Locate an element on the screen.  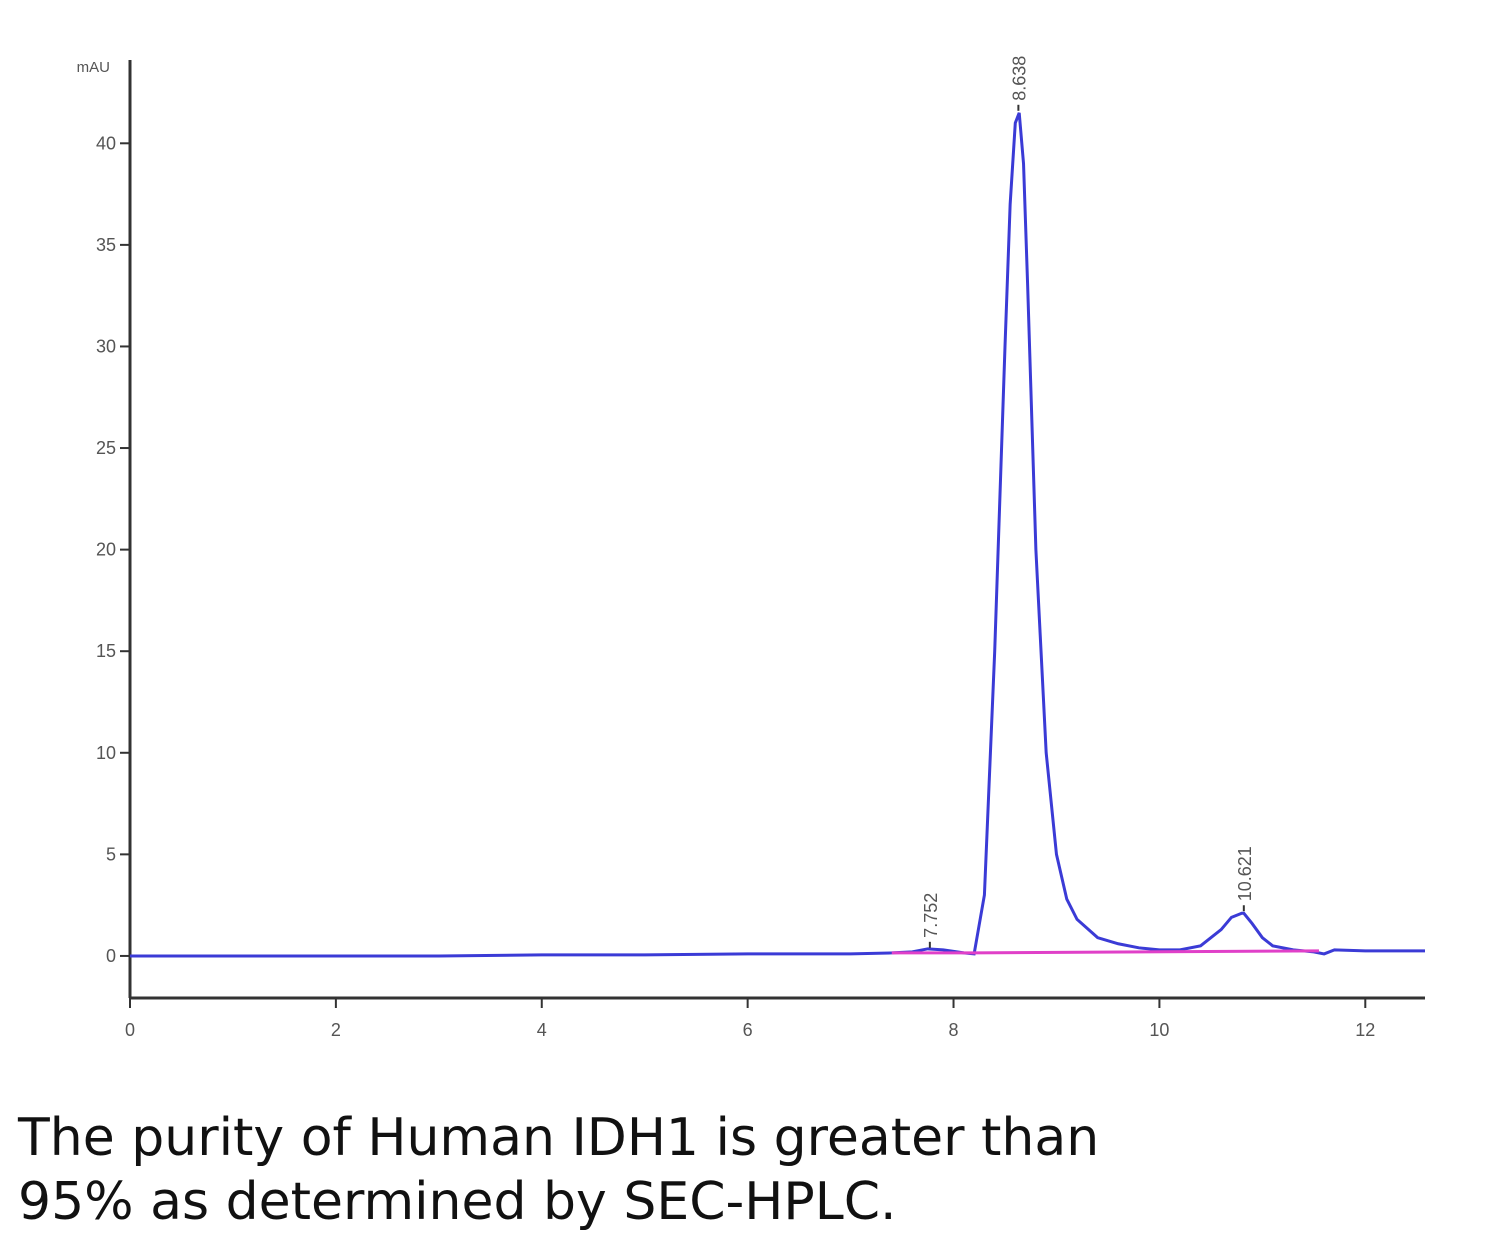
caption-line: 95% as determined by SEC-HPLC. is located at coordinates (457, 1202).